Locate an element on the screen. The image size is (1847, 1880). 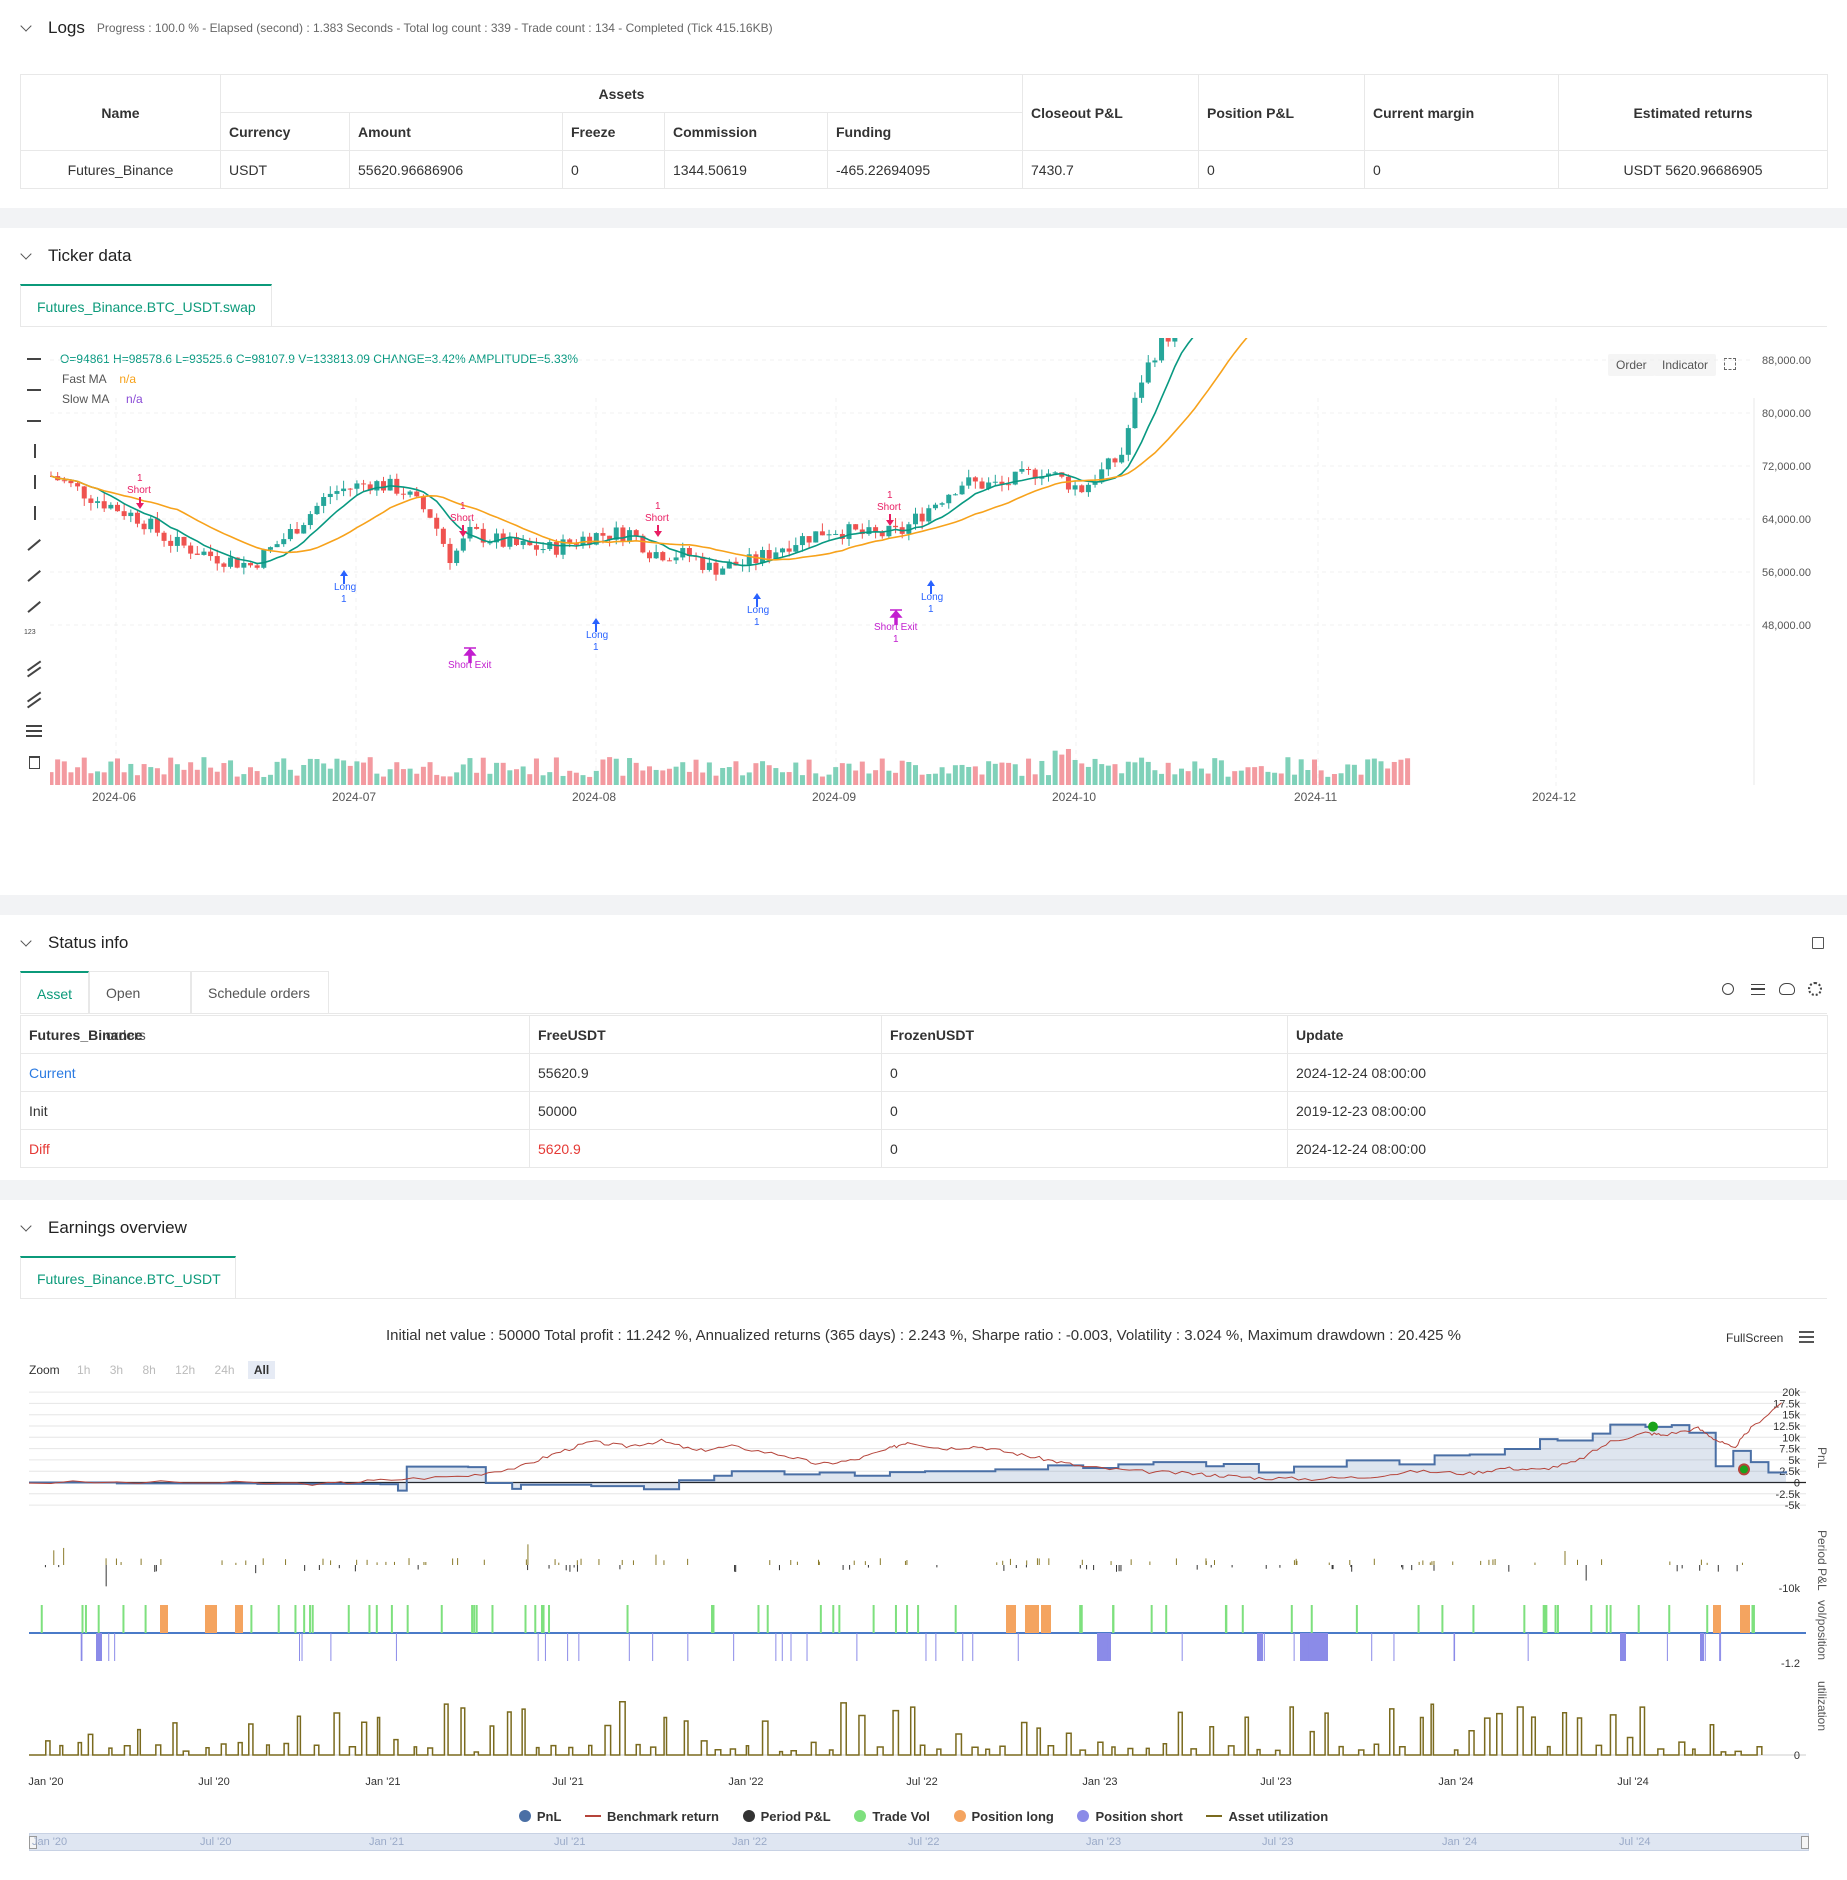
fullscreen-button: FullScreen is located at coordinates (1755, 1338).